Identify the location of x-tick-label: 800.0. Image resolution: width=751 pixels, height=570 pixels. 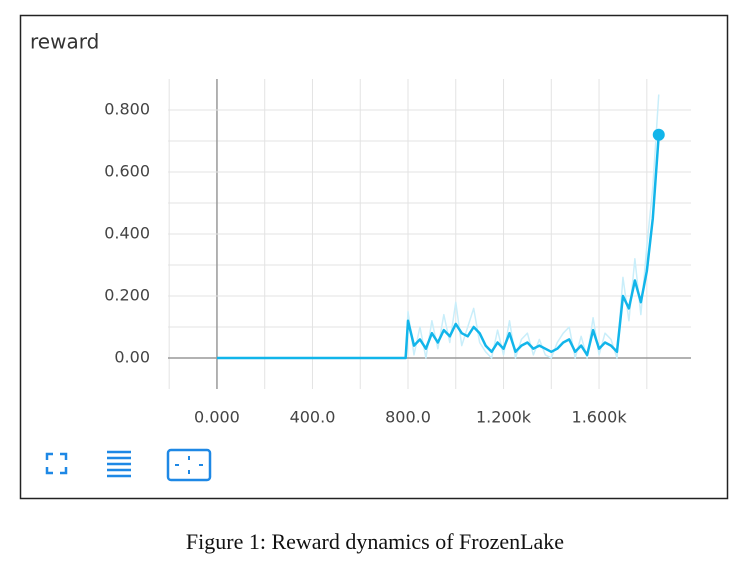
(408, 417).